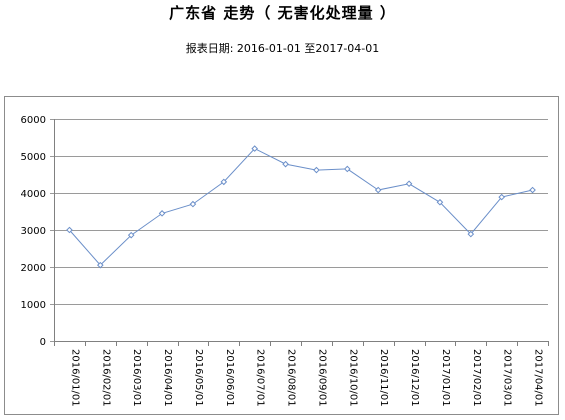 The image size is (565, 420). Describe the element at coordinates (136, 378) in the screenshot. I see `x-tick-label: 2016/03/01` at that location.